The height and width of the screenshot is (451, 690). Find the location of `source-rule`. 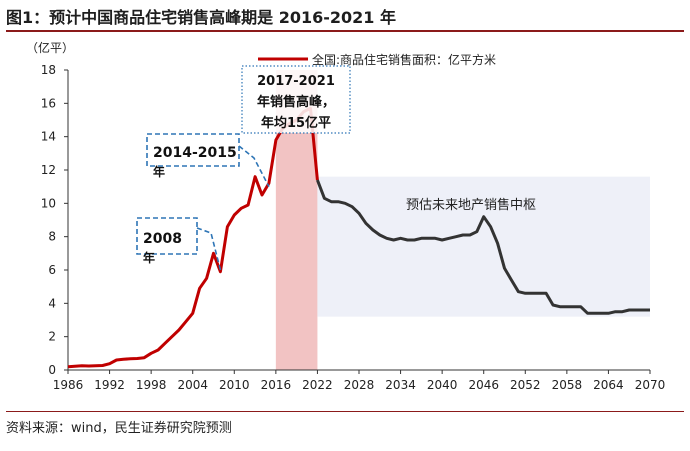

source-rule is located at coordinates (345, 411).